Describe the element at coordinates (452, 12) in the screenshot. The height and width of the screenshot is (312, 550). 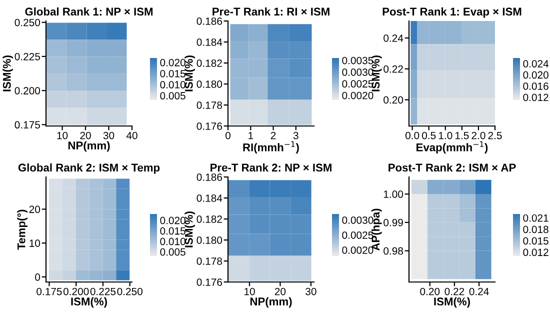
I see `chart-title: Post-T Rank 1: Evap × ISM` at that location.